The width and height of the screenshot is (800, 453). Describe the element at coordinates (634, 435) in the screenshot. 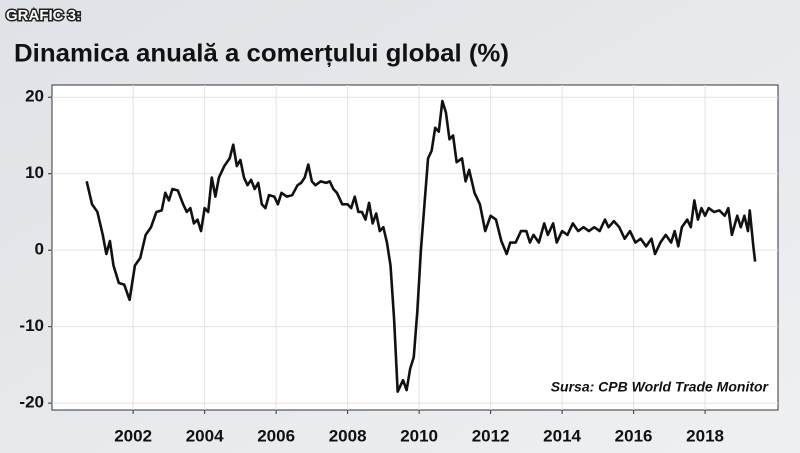

I see `x-tick-label: 2016` at that location.